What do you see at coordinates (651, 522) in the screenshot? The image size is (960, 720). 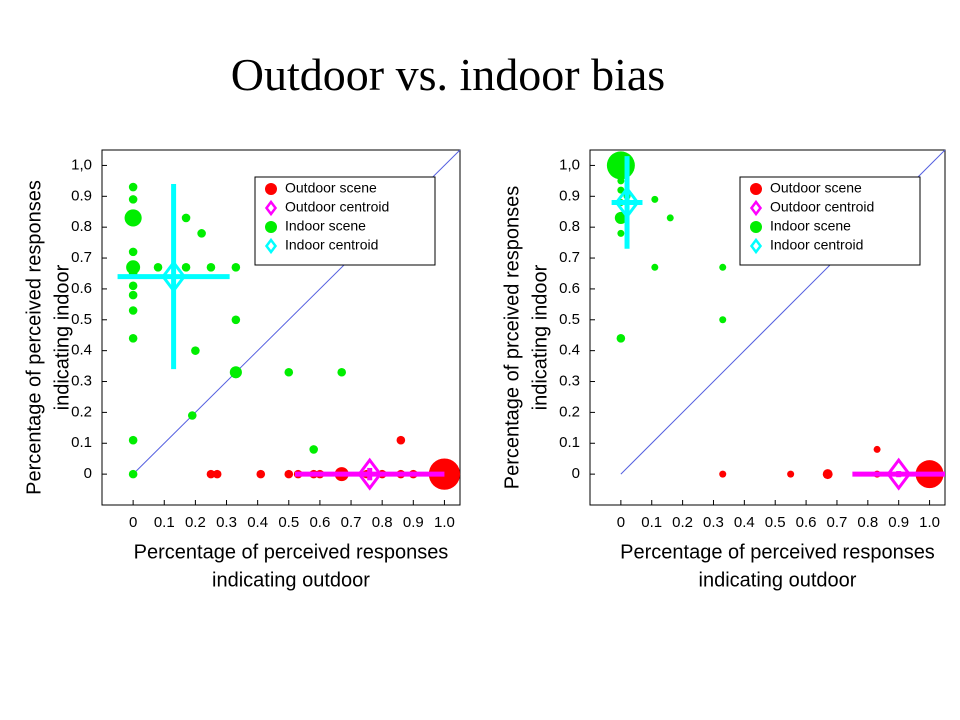 I see `x-tick-label: 0.1` at bounding box center [651, 522].